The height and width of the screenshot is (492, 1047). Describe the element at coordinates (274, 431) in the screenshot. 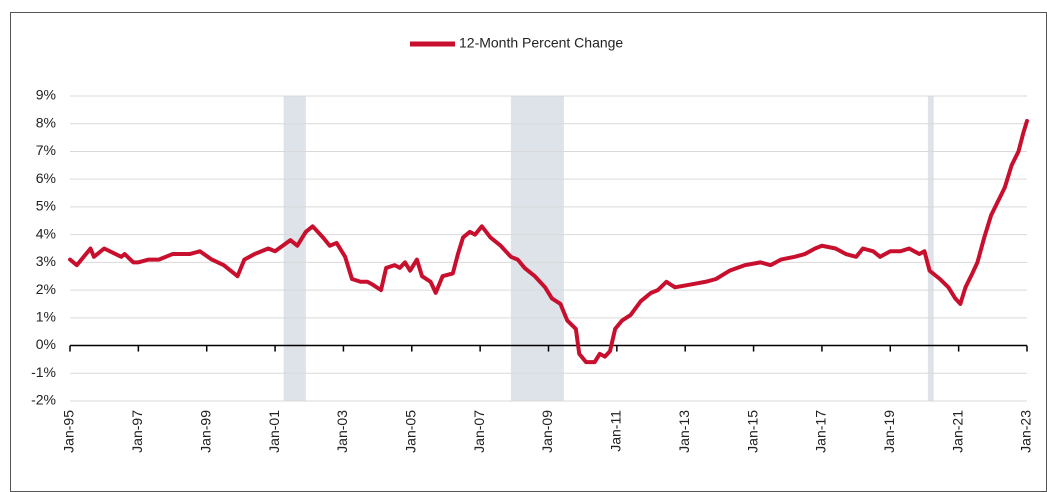

I see `x-tick-label: Jan-01` at that location.